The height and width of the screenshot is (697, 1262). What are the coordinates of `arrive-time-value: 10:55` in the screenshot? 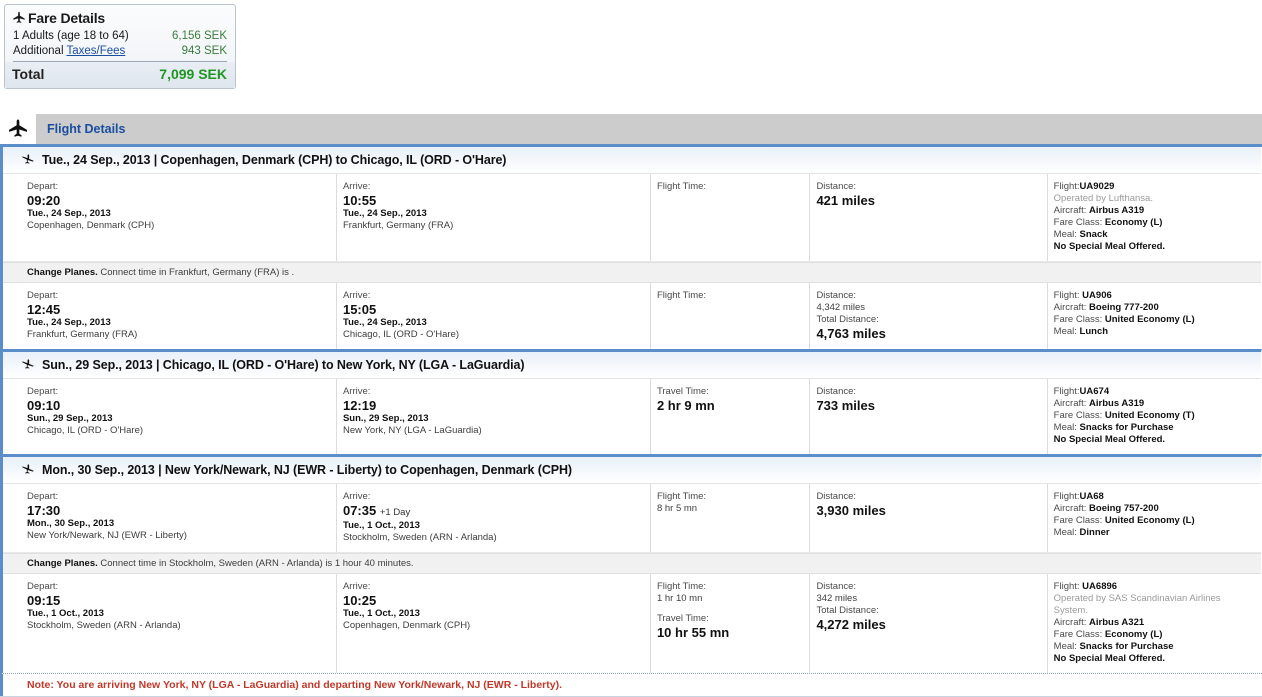 It's located at (359, 200).